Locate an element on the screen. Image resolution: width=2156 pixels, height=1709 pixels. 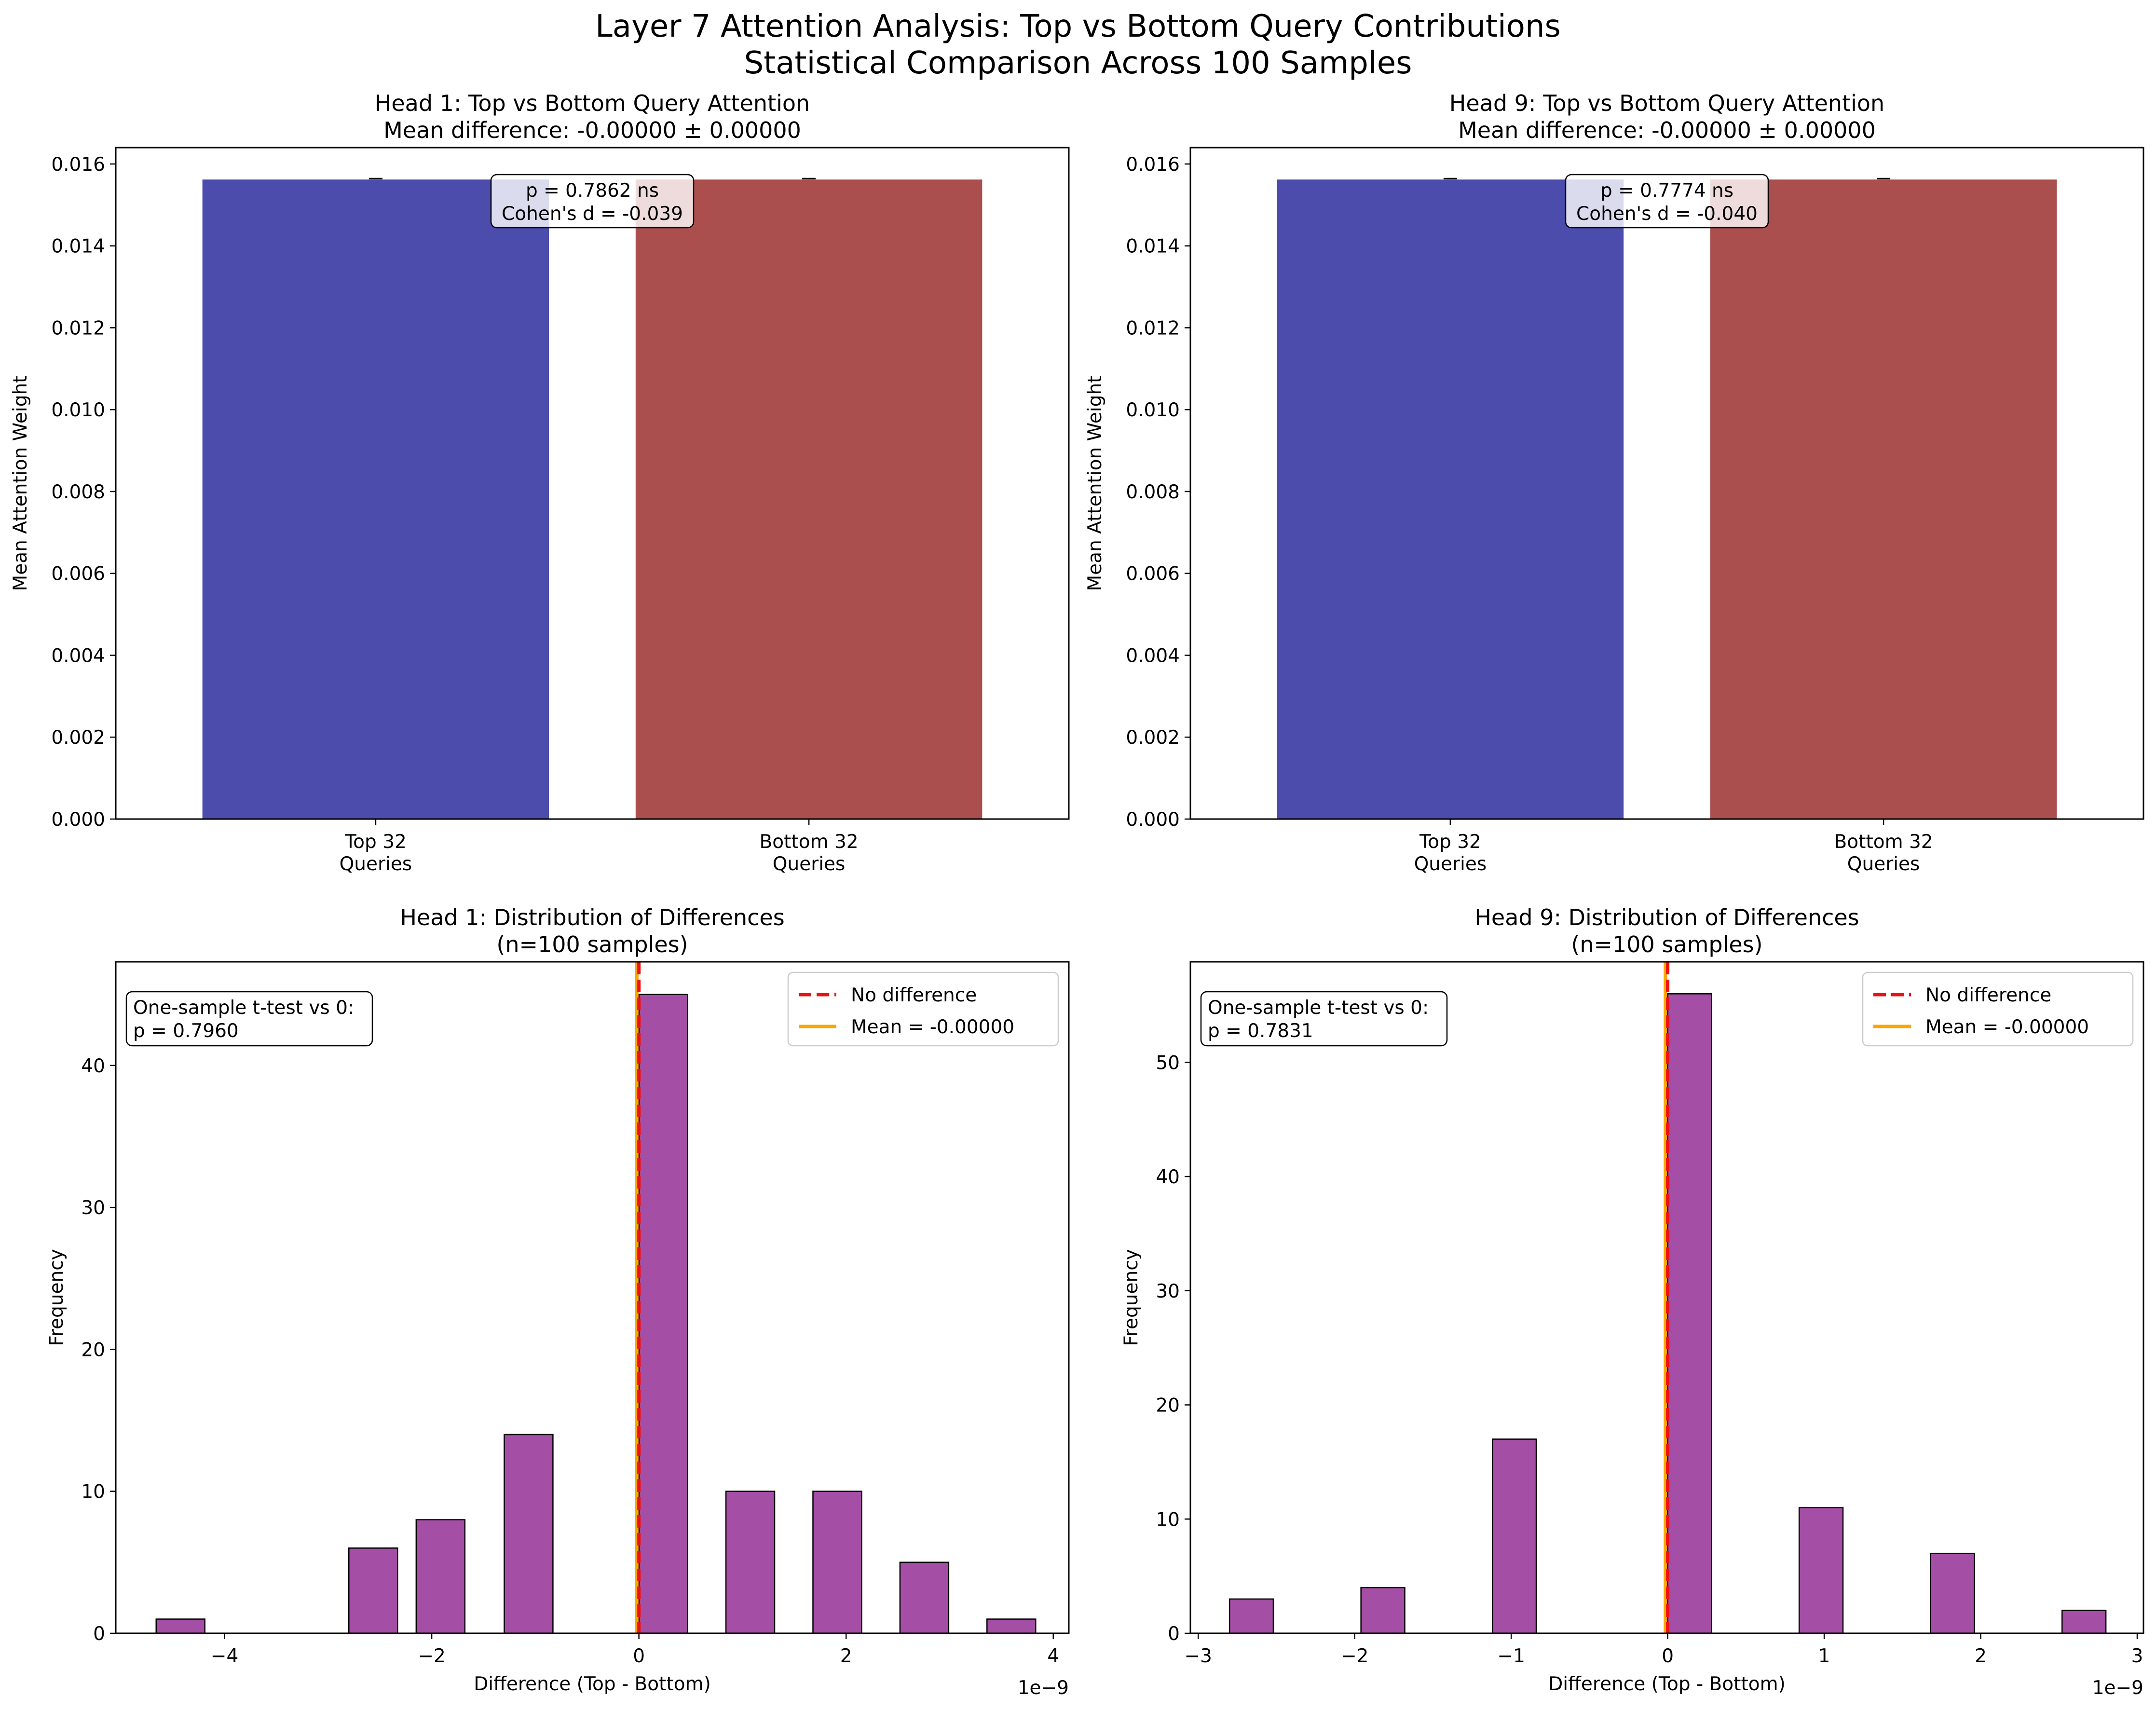
h9hist-ytick-label-5: 50 is located at coordinates (1168, 1063).